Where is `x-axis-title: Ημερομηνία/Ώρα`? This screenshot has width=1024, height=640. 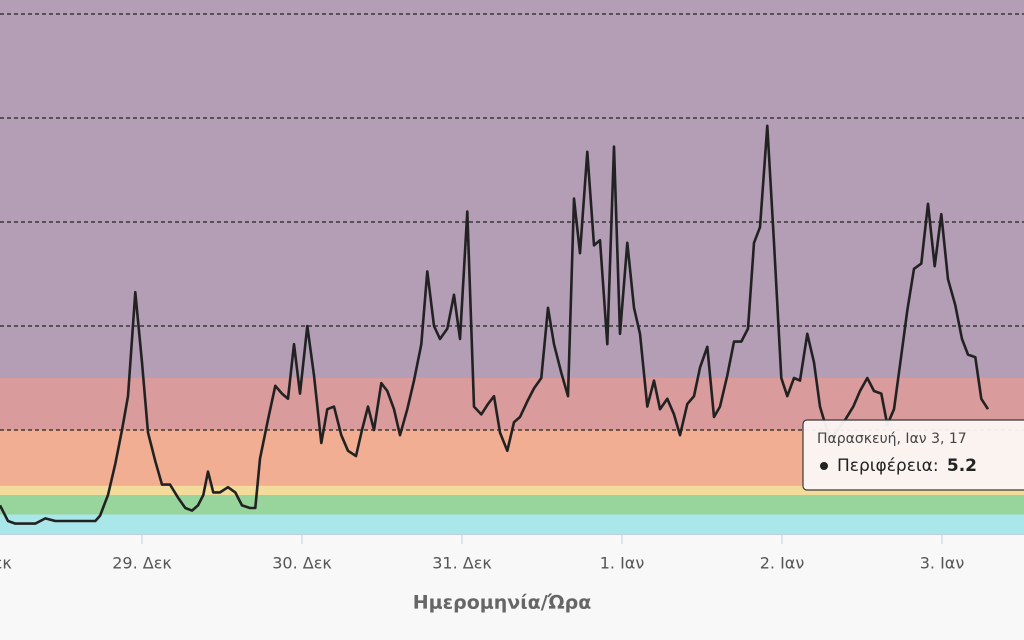 x-axis-title: Ημερομηνία/Ώρα is located at coordinates (502, 603).